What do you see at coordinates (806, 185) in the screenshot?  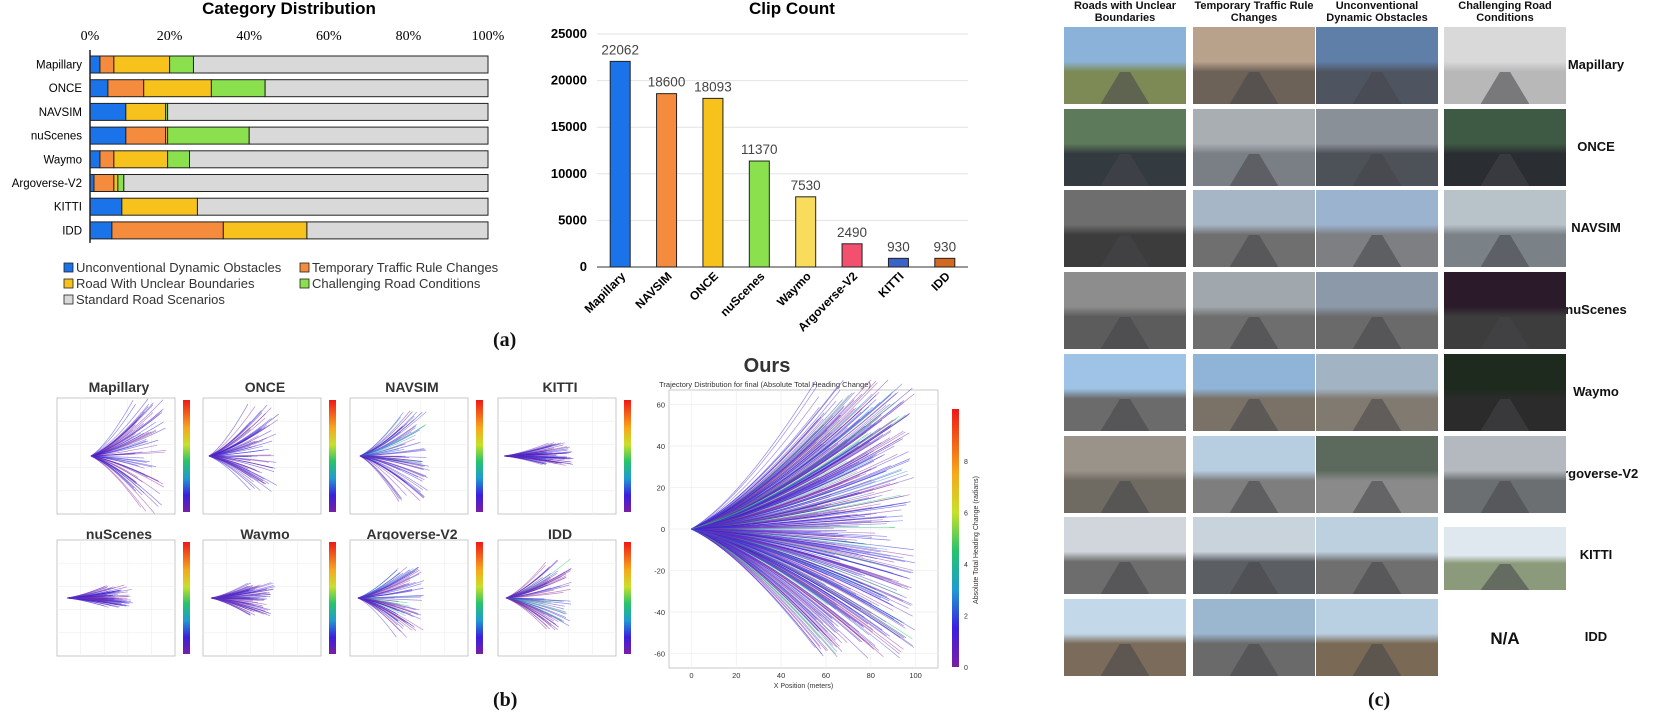 I see `clip-value-label: 7530` at bounding box center [806, 185].